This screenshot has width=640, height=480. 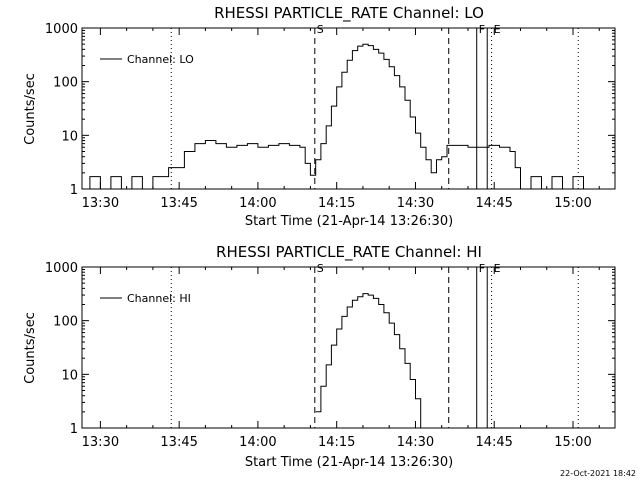 I want to click on legend-label: Channel: HI, so click(x=159, y=298).